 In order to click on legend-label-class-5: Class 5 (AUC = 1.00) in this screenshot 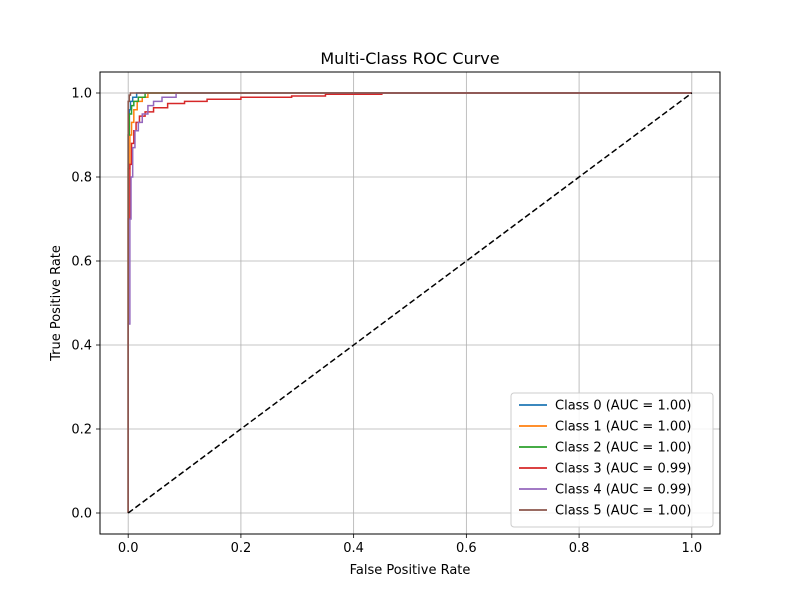, I will do `click(623, 511)`.